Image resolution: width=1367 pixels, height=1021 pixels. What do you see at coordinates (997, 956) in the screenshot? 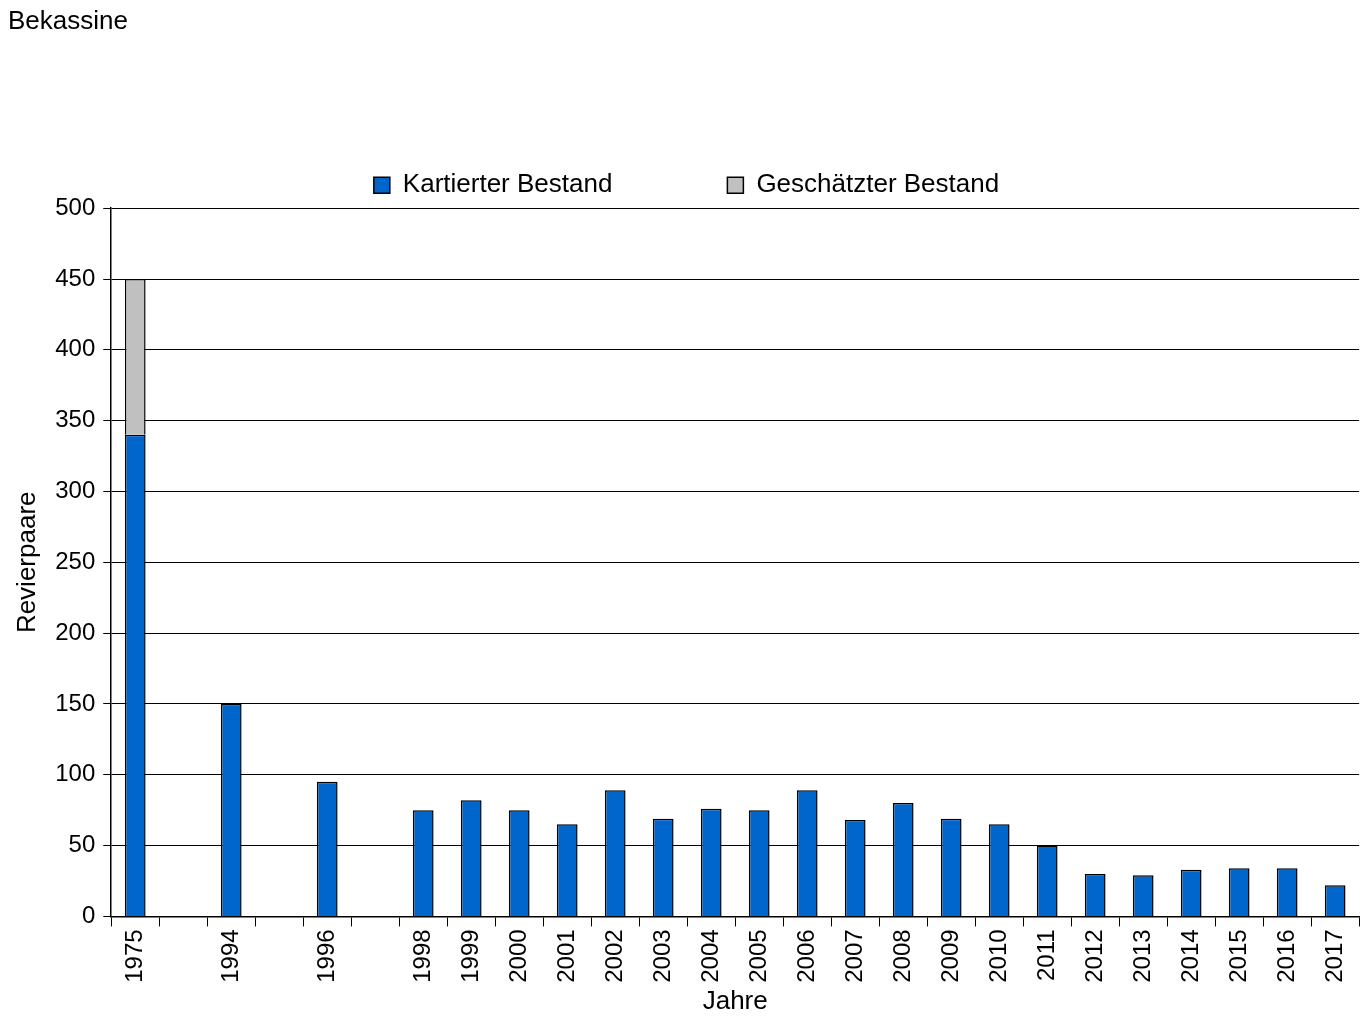
I see `x-tick-label: 2010` at bounding box center [997, 956].